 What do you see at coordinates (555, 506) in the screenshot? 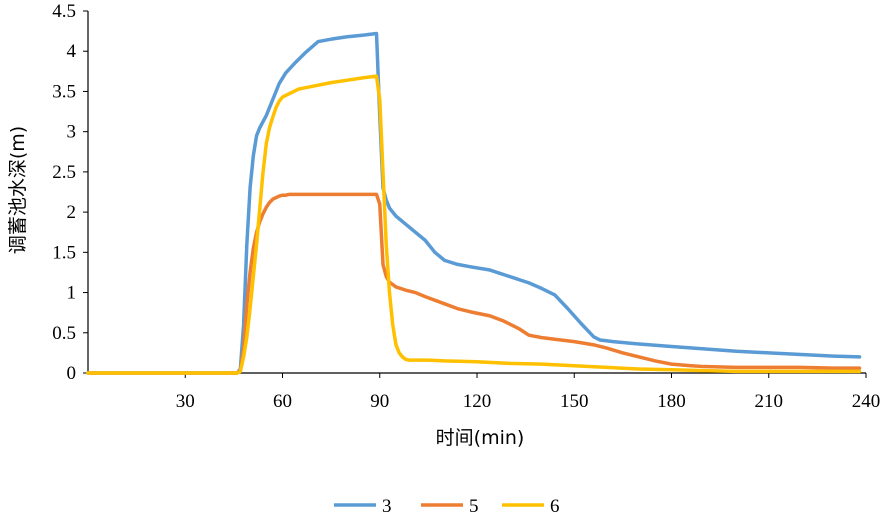
I see `legend-label-6: 6` at bounding box center [555, 506].